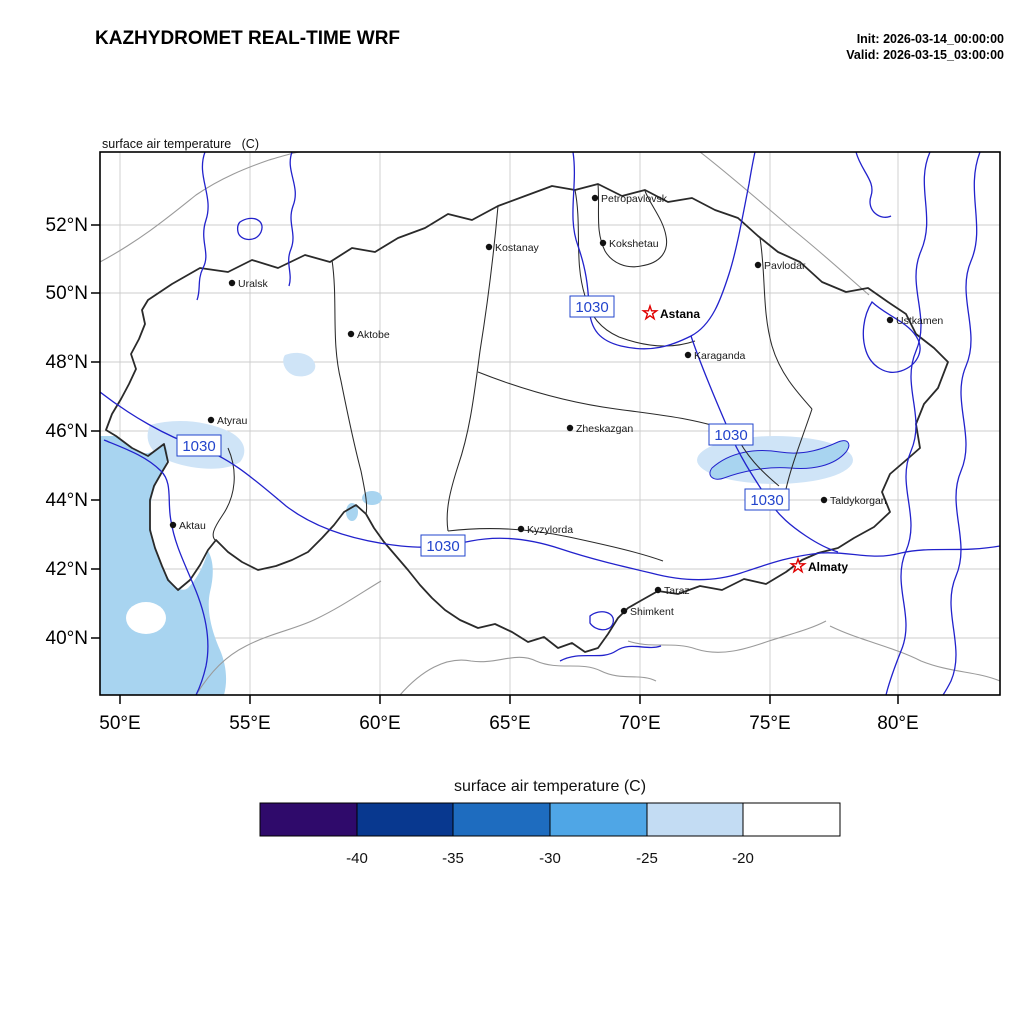  What do you see at coordinates (288, 637) in the screenshot?
I see `border-turkmenistan` at bounding box center [288, 637].